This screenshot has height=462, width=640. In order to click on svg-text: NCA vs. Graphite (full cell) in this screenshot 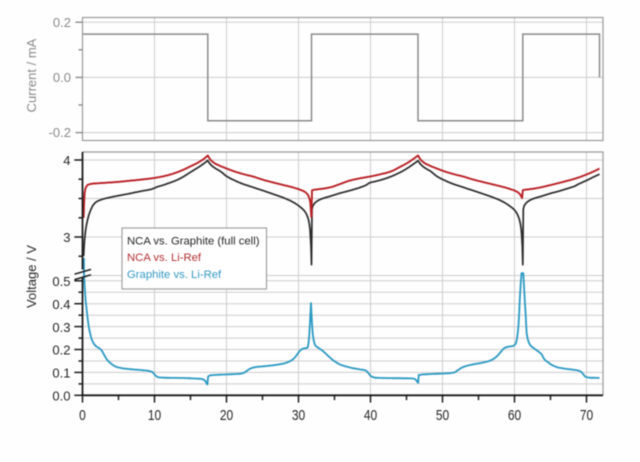, I will do `click(193, 241)`.